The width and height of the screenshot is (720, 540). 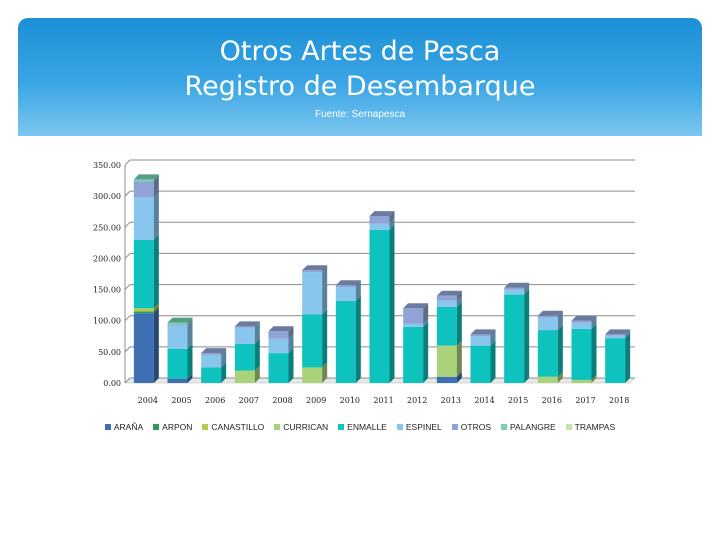 What do you see at coordinates (109, 352) in the screenshot?
I see `y-tick-label: 50.00` at bounding box center [109, 352].